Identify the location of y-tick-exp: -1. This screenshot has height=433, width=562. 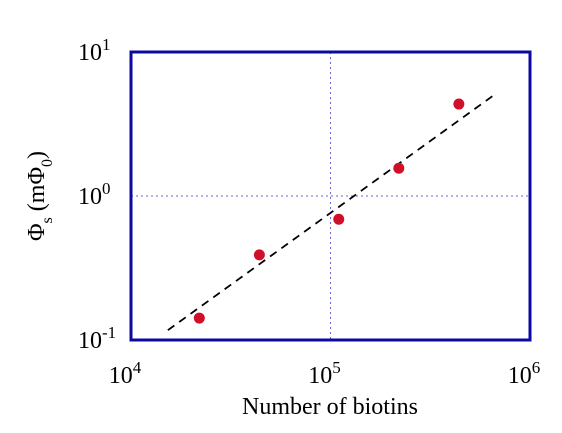
(109, 332).